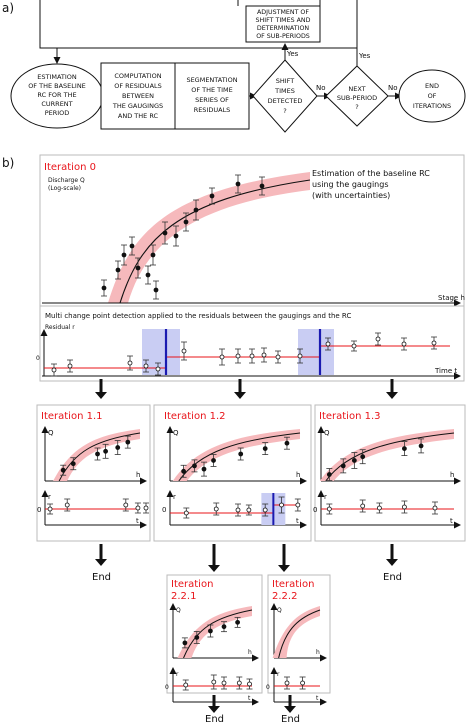 The image size is (474, 725). I want to click on rc0-gauging-11-point, so click(196, 210).